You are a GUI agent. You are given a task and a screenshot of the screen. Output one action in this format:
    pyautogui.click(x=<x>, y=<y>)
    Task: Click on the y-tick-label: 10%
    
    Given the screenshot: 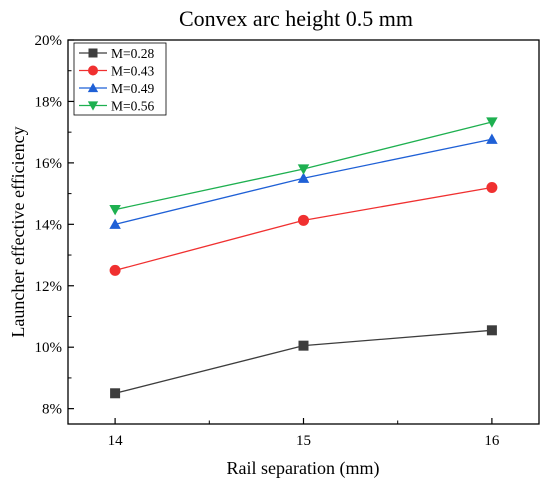 What is the action you would take?
    pyautogui.click(x=49, y=348)
    